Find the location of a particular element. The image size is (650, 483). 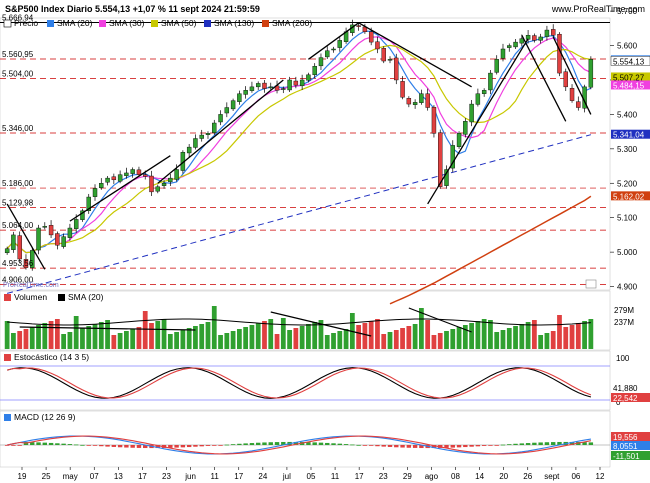

macd-tag-signal is located at coordinates (630, 436).